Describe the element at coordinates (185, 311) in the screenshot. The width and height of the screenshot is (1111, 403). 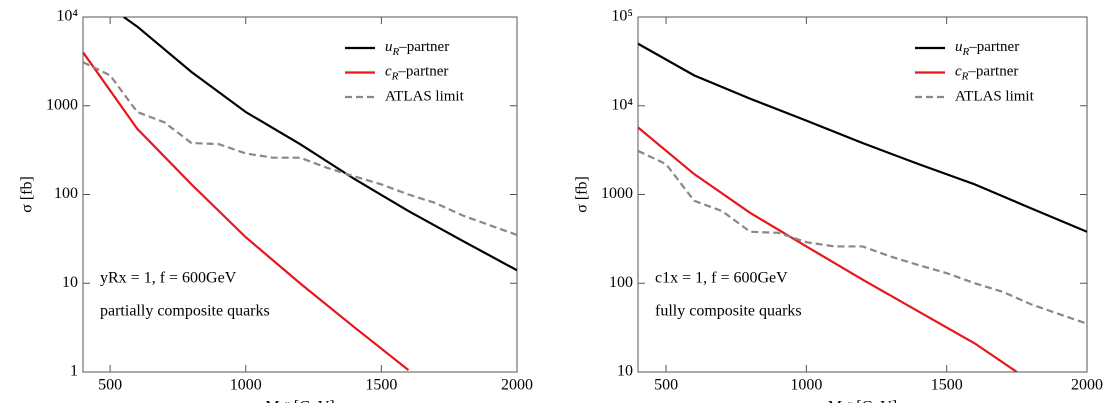
I see `annotation: partially composite quarks` at that location.